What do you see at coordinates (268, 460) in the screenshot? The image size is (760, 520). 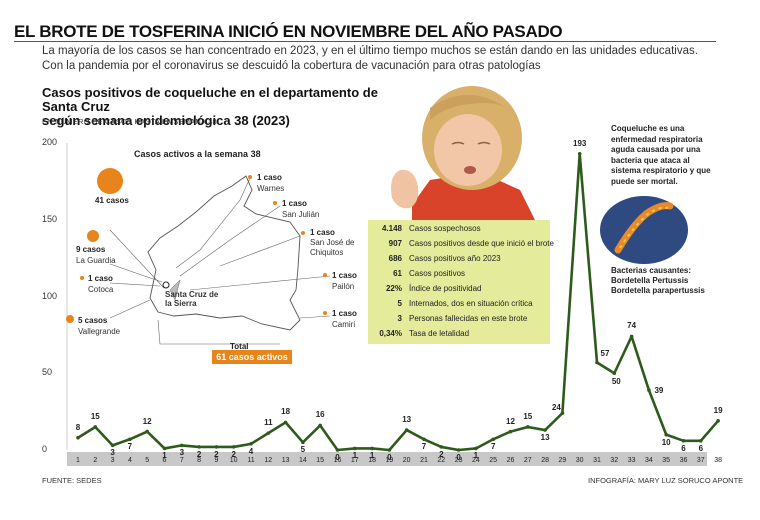 I see `x-tick-label: 12` at bounding box center [268, 460].